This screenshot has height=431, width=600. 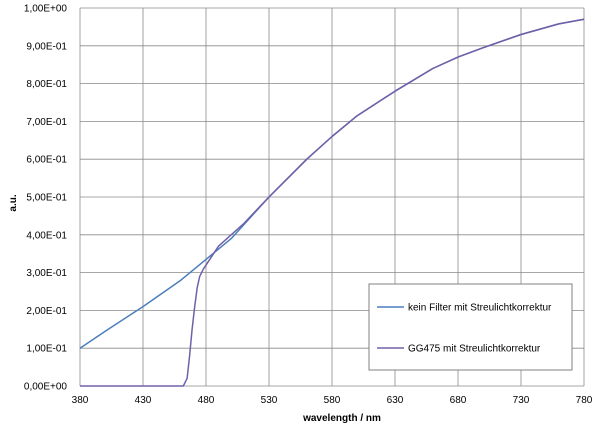 I want to click on y-tick-label: 6,00E-01, so click(x=46, y=160).